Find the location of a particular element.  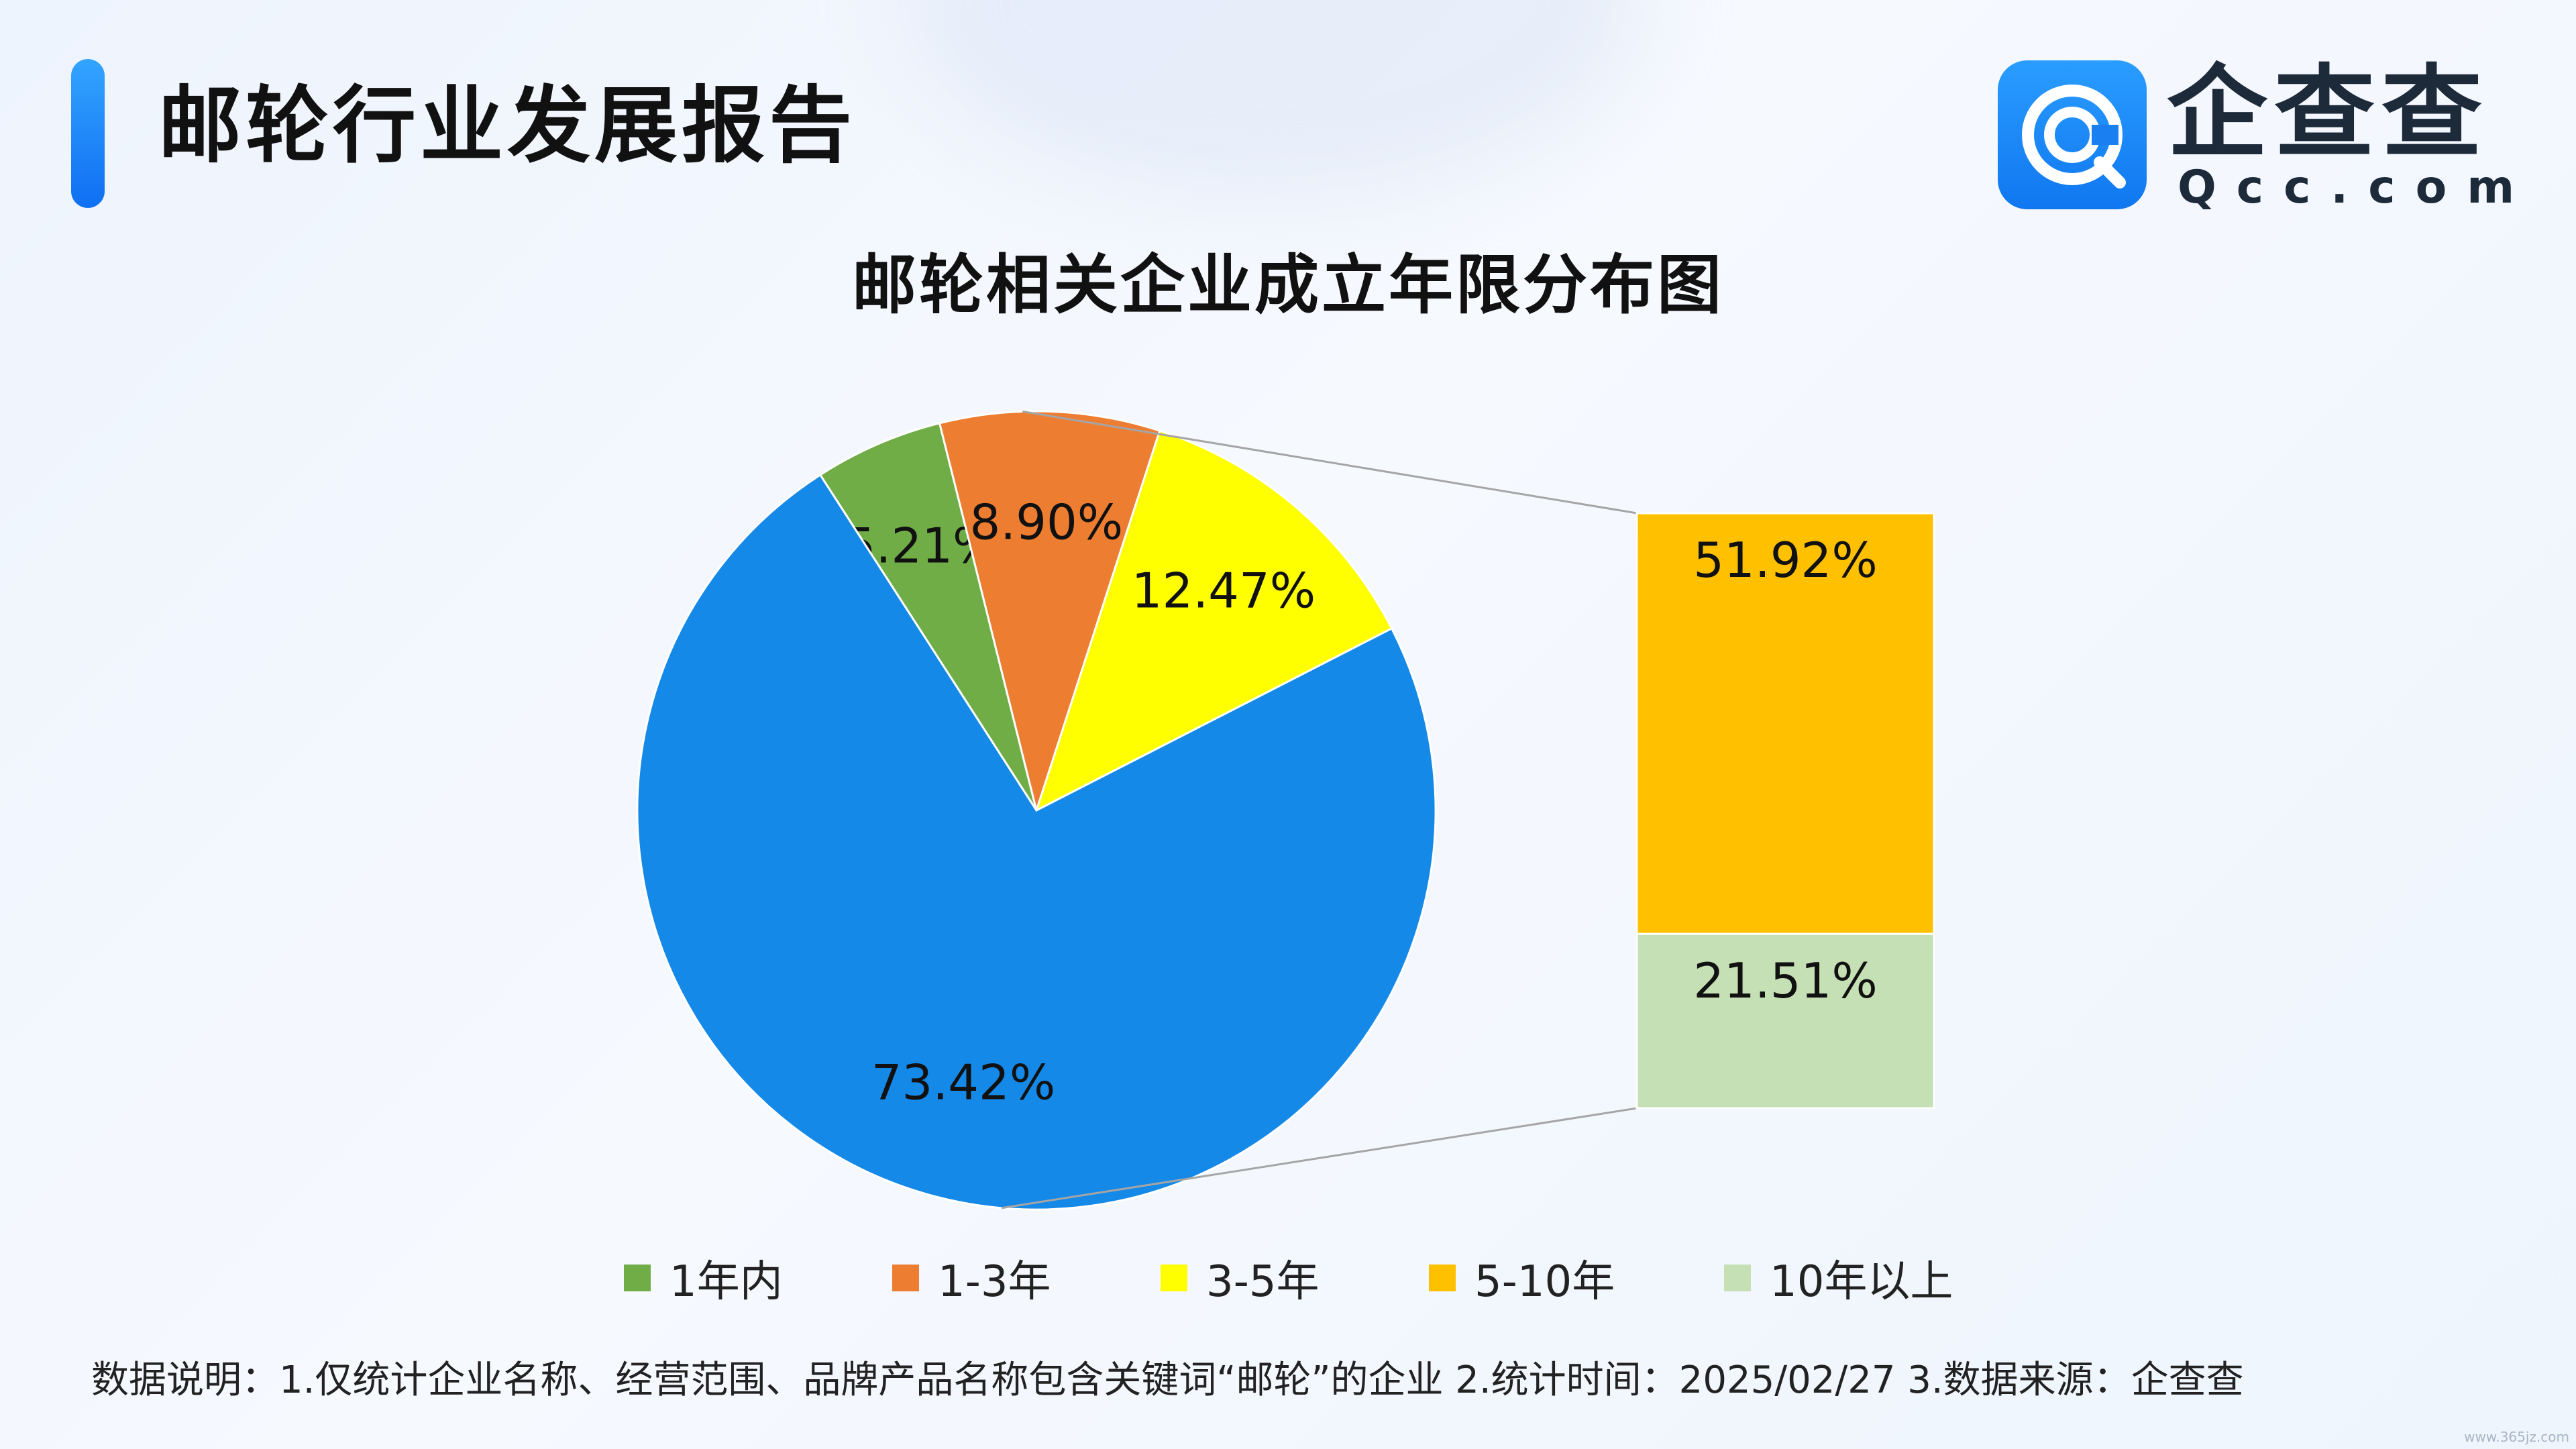

legend-label: 1-3年 is located at coordinates (994, 1282).